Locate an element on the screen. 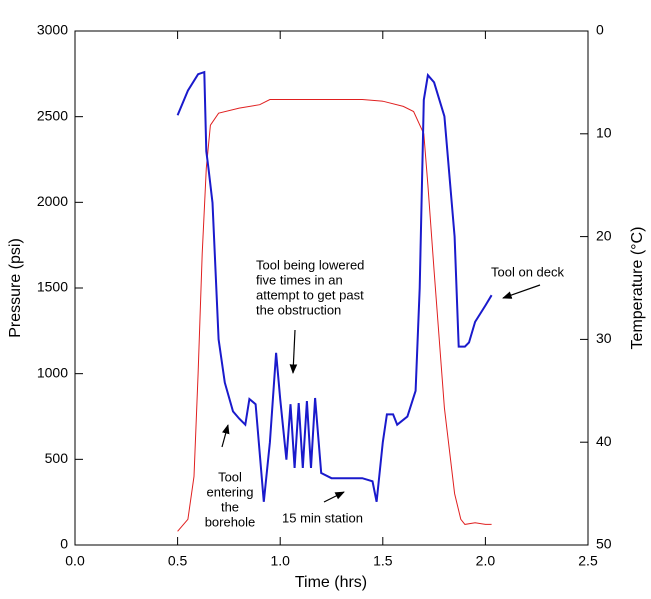 The image size is (651, 599). y2-tick-label: 40 is located at coordinates (604, 441).